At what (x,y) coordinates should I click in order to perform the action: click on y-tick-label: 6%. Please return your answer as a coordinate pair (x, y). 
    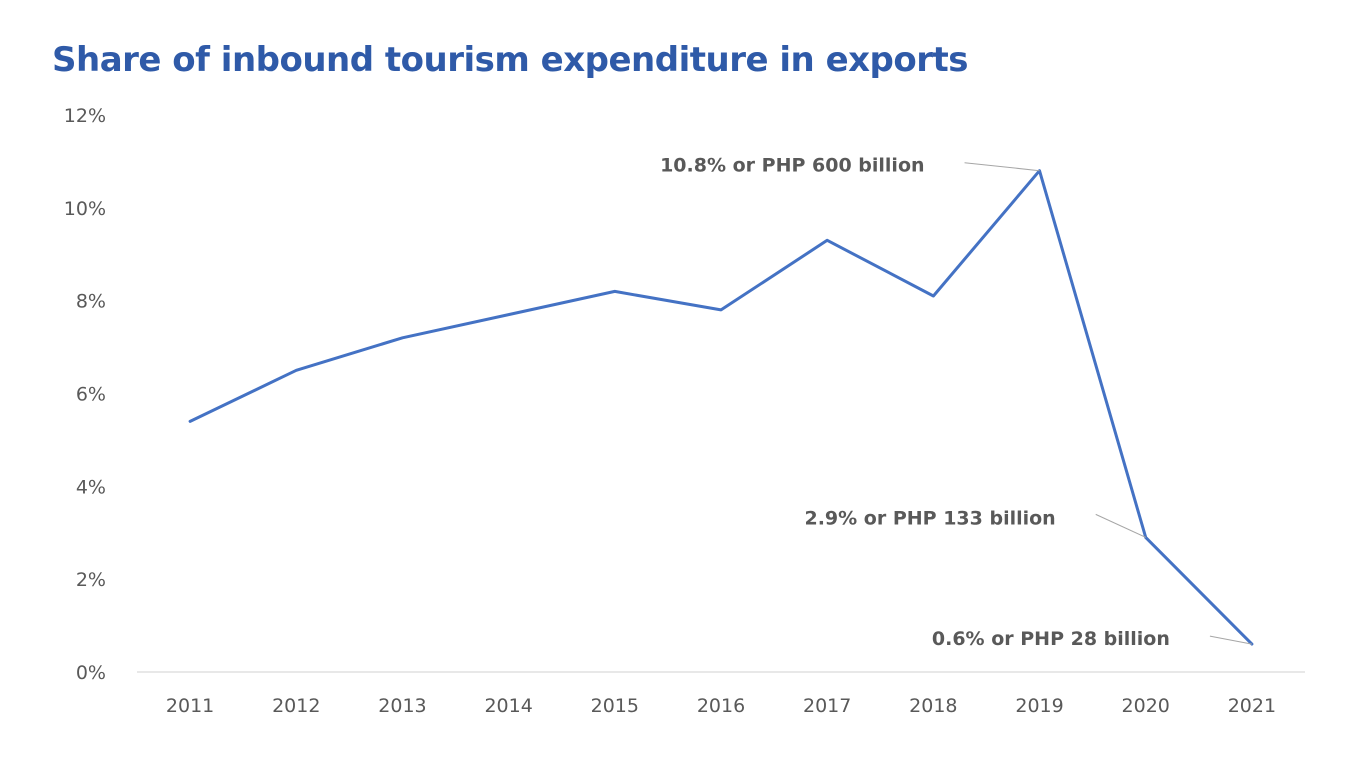
    Looking at the image, I should click on (91, 395).